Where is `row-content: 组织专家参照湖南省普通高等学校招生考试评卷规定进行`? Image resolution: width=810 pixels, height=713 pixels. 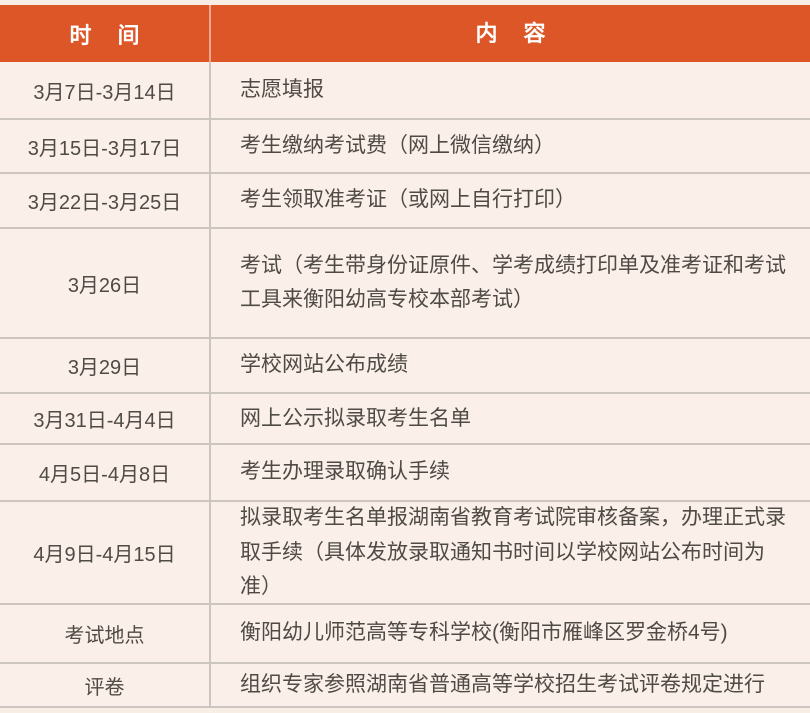
row-content: 组织专家参照湖南省普通高等学校招生考试评卷规定进行 is located at coordinates (502, 684).